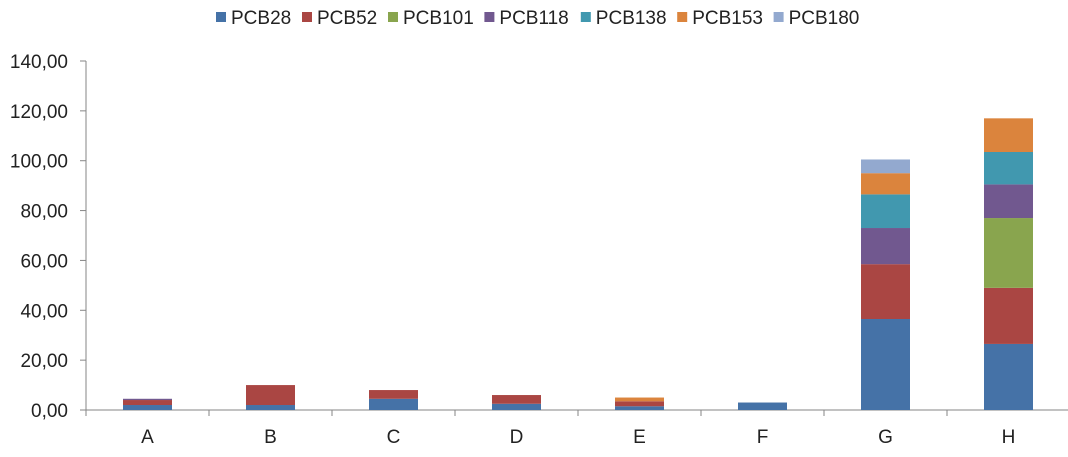  What do you see at coordinates (885, 211) in the screenshot?
I see `bar-segment-pcb138-g` at bounding box center [885, 211].